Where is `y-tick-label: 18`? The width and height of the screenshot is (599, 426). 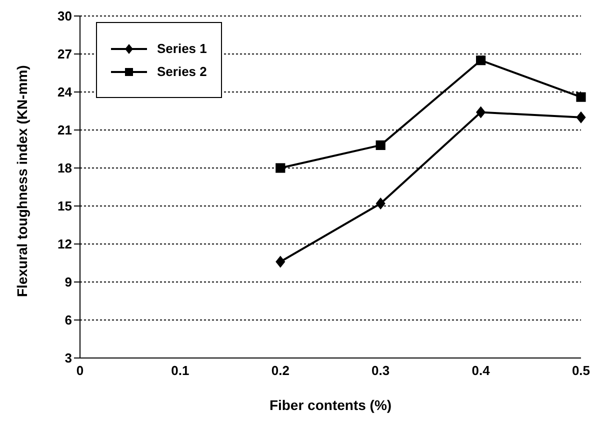
y-tick-label: 18 is located at coordinates (65, 168).